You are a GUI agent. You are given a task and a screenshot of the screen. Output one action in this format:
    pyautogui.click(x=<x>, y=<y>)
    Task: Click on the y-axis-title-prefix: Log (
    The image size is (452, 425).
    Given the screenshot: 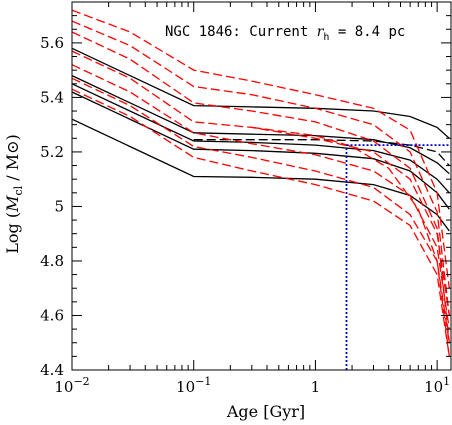 What is the action you would take?
    pyautogui.click(x=12, y=233)
    